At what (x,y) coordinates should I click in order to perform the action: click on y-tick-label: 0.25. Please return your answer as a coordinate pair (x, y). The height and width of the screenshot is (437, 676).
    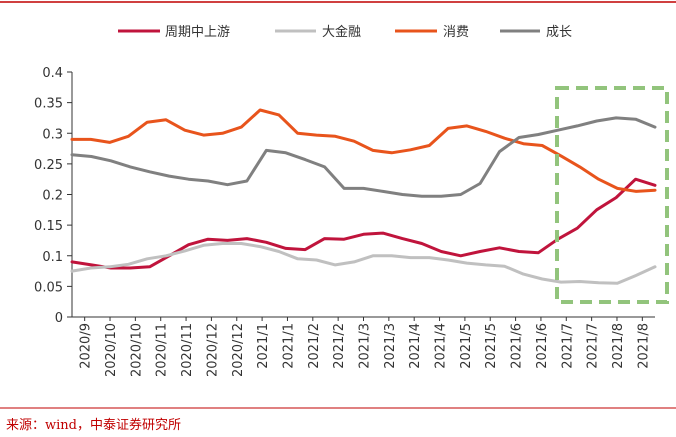
    Looking at the image, I should click on (48, 165).